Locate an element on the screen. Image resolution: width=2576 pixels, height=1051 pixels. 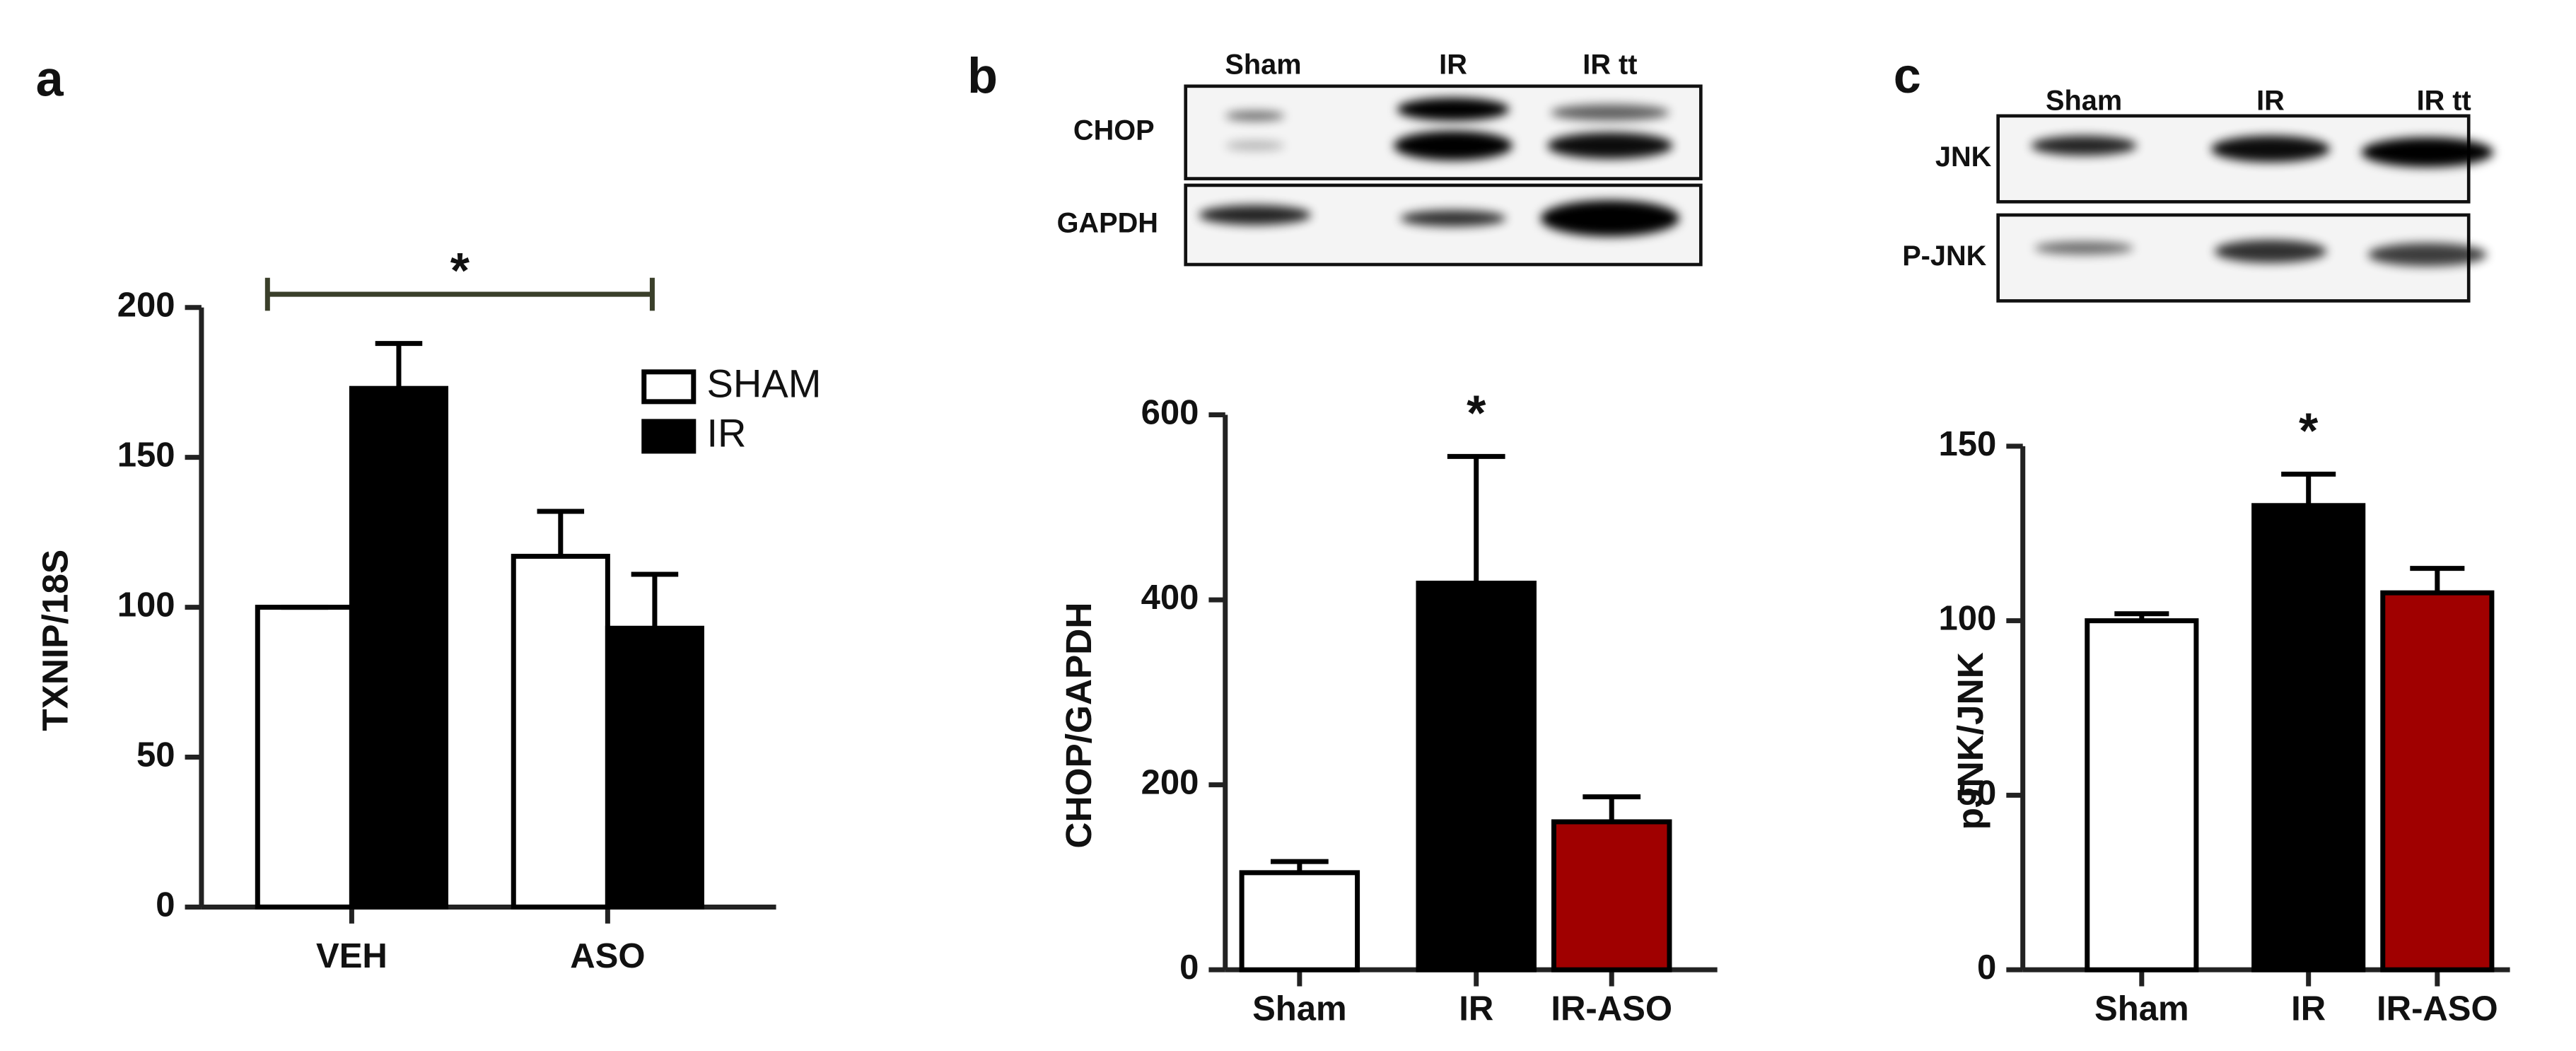
legend-label: IR is located at coordinates (726, 433).